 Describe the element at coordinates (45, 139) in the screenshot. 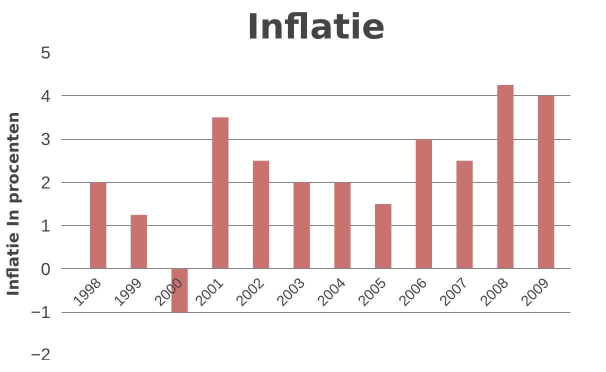

I see `y-tick-label: 3` at that location.